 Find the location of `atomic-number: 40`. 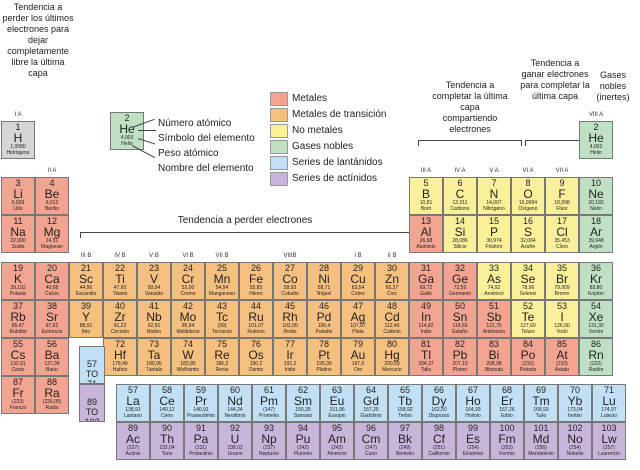

atomic-number: 40 is located at coordinates (119, 306).